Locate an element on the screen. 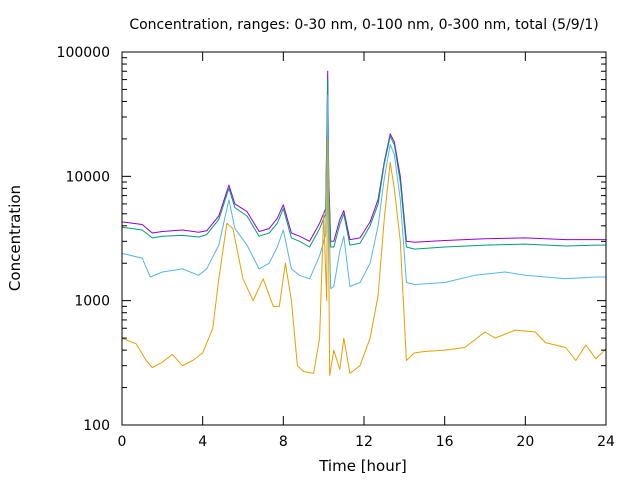 Image resolution: width=640 pixels, height=480 pixels. x-tick-label: 4 is located at coordinates (202, 442).